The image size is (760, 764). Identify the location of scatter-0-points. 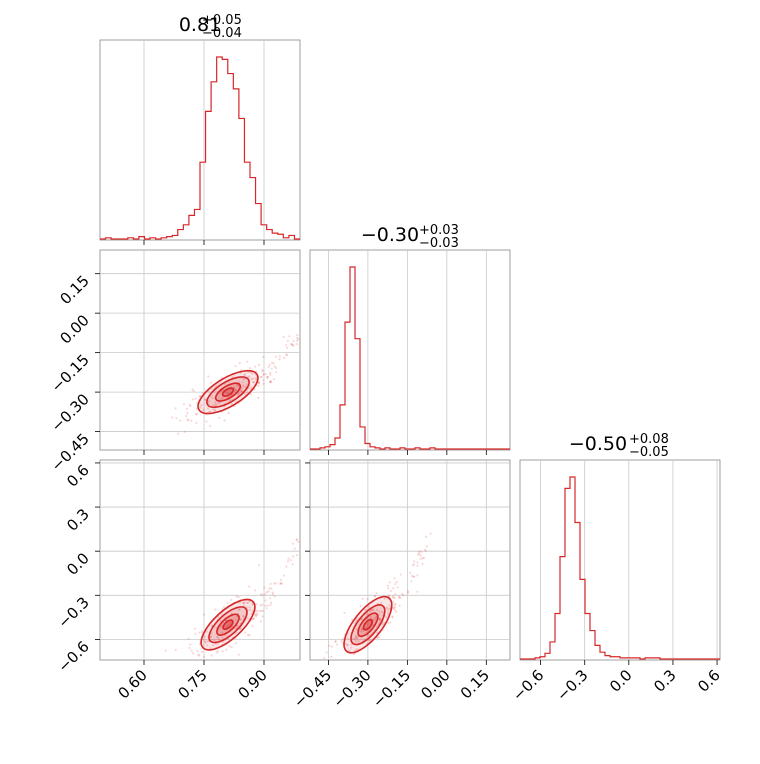
(235, 384).